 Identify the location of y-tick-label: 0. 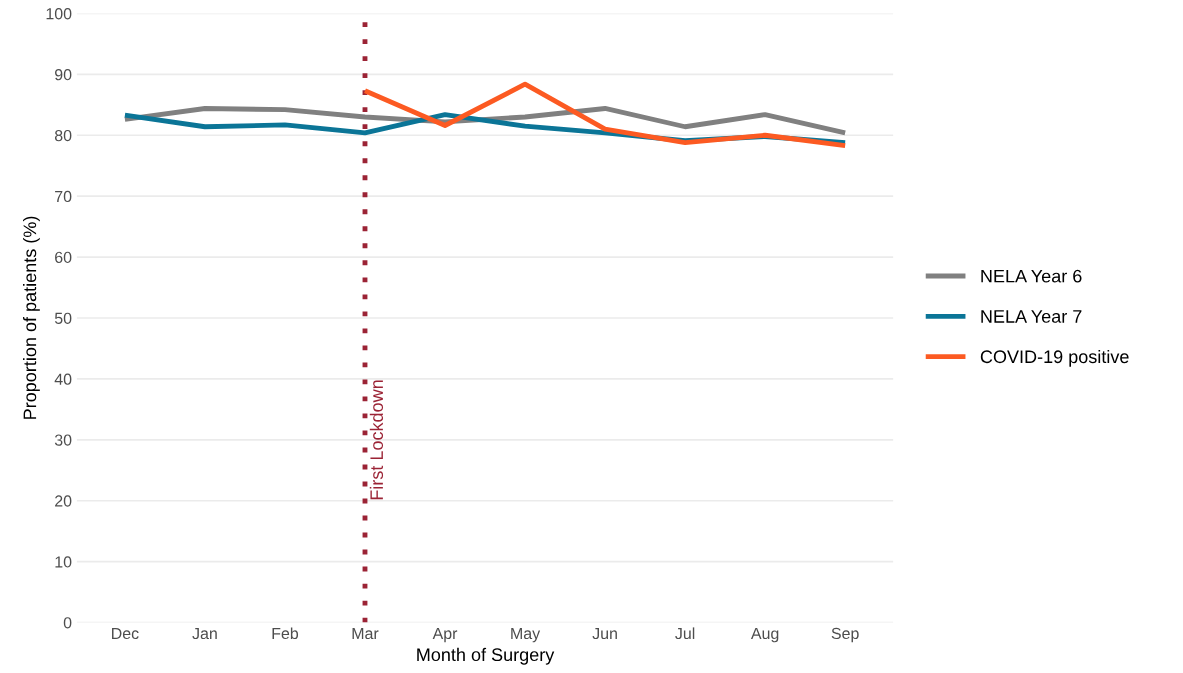
(67, 623).